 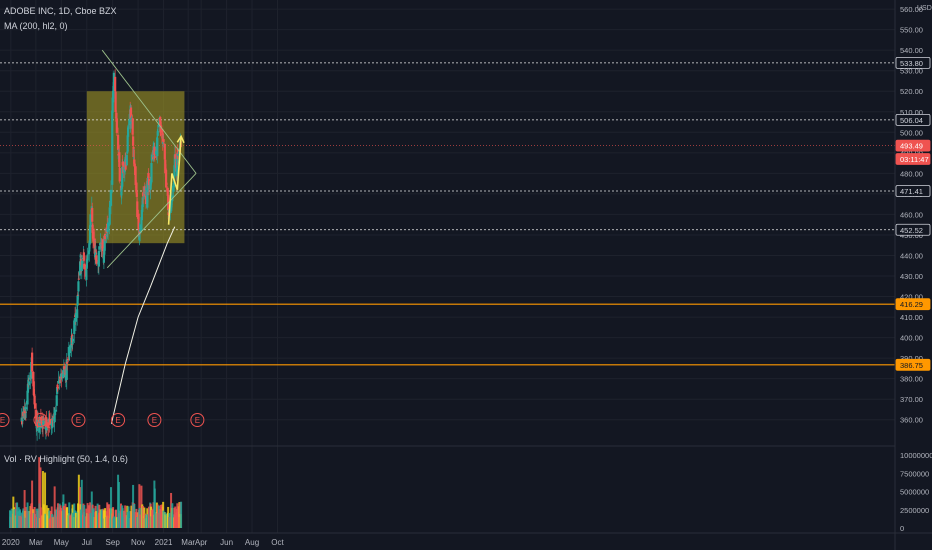 I want to click on projection-path, so click(x=174, y=180).